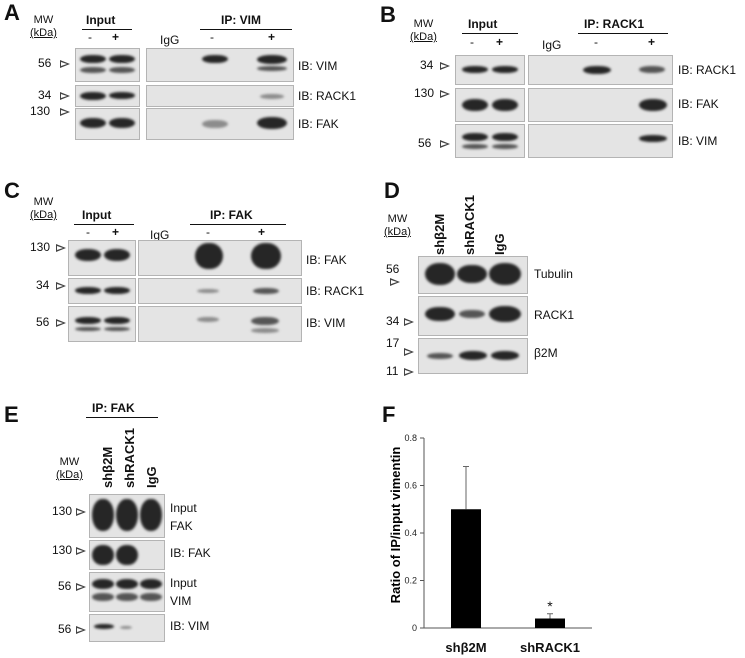 Image resolution: width=745 pixels, height=658 pixels. What do you see at coordinates (473, 275) in the screenshot?
I see `panel-d-blot-tubulin` at bounding box center [473, 275].